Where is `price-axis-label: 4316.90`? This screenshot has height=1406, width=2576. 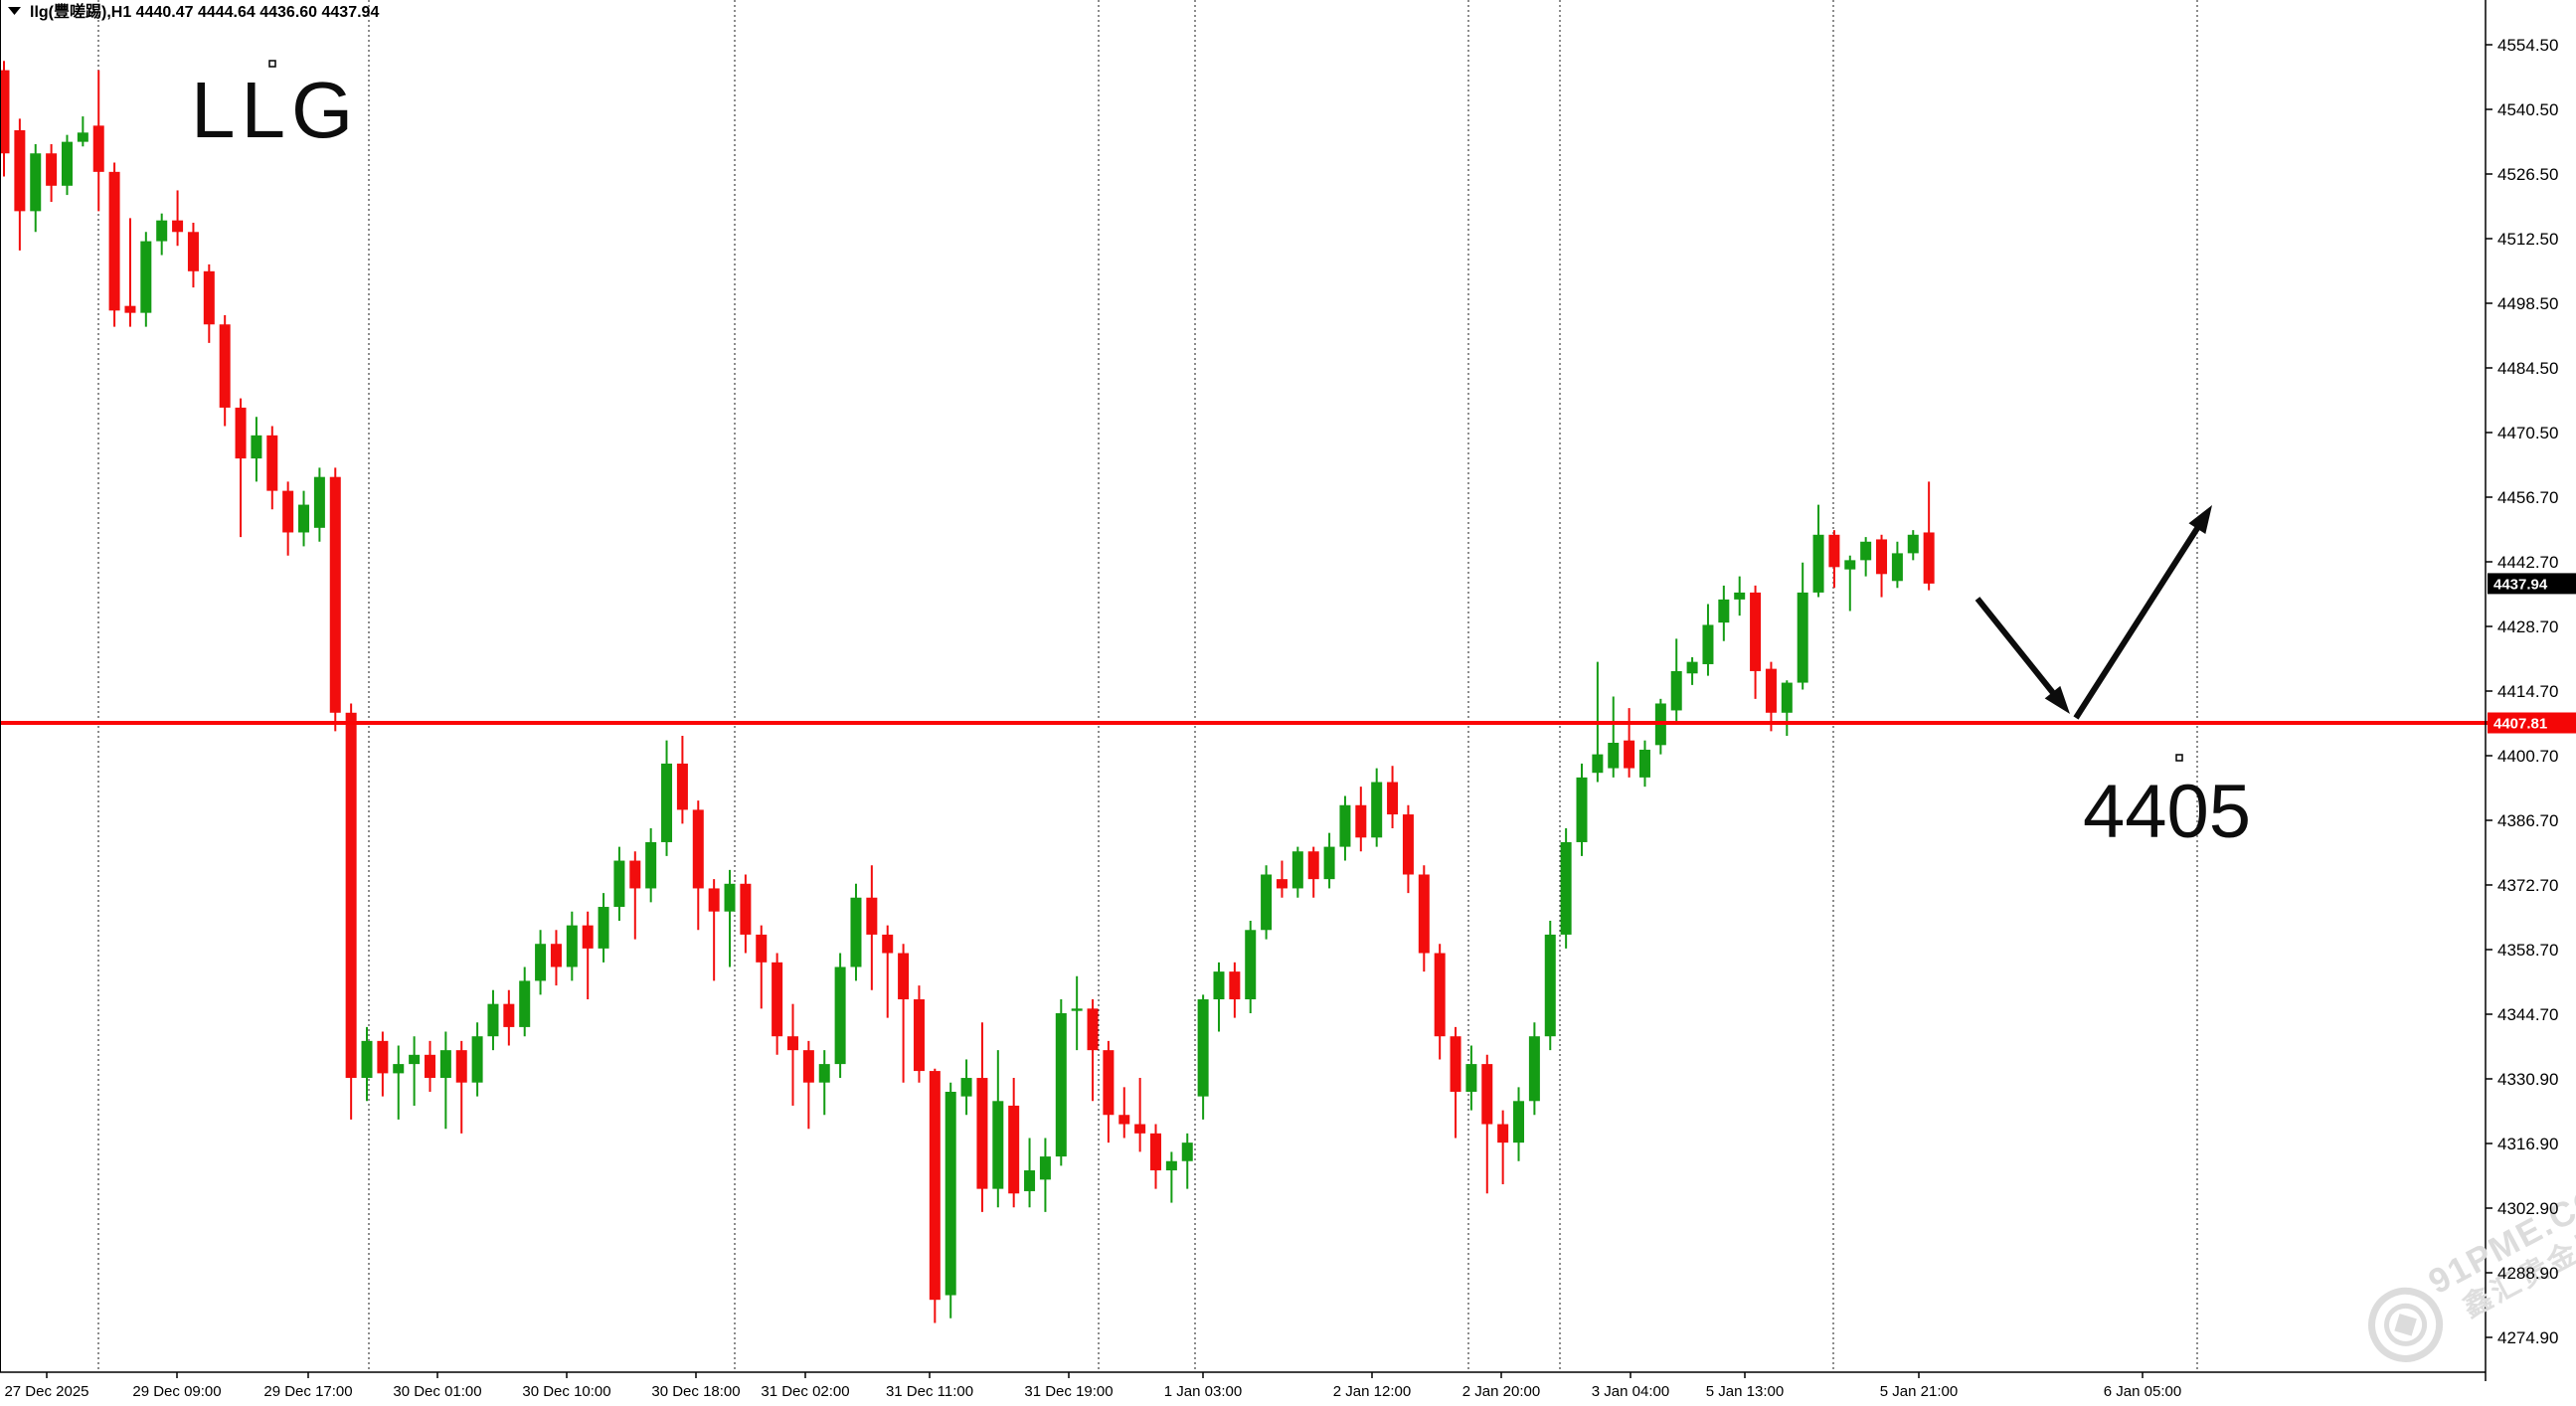
price-axis-label: 4316.90 is located at coordinates (2527, 1144).